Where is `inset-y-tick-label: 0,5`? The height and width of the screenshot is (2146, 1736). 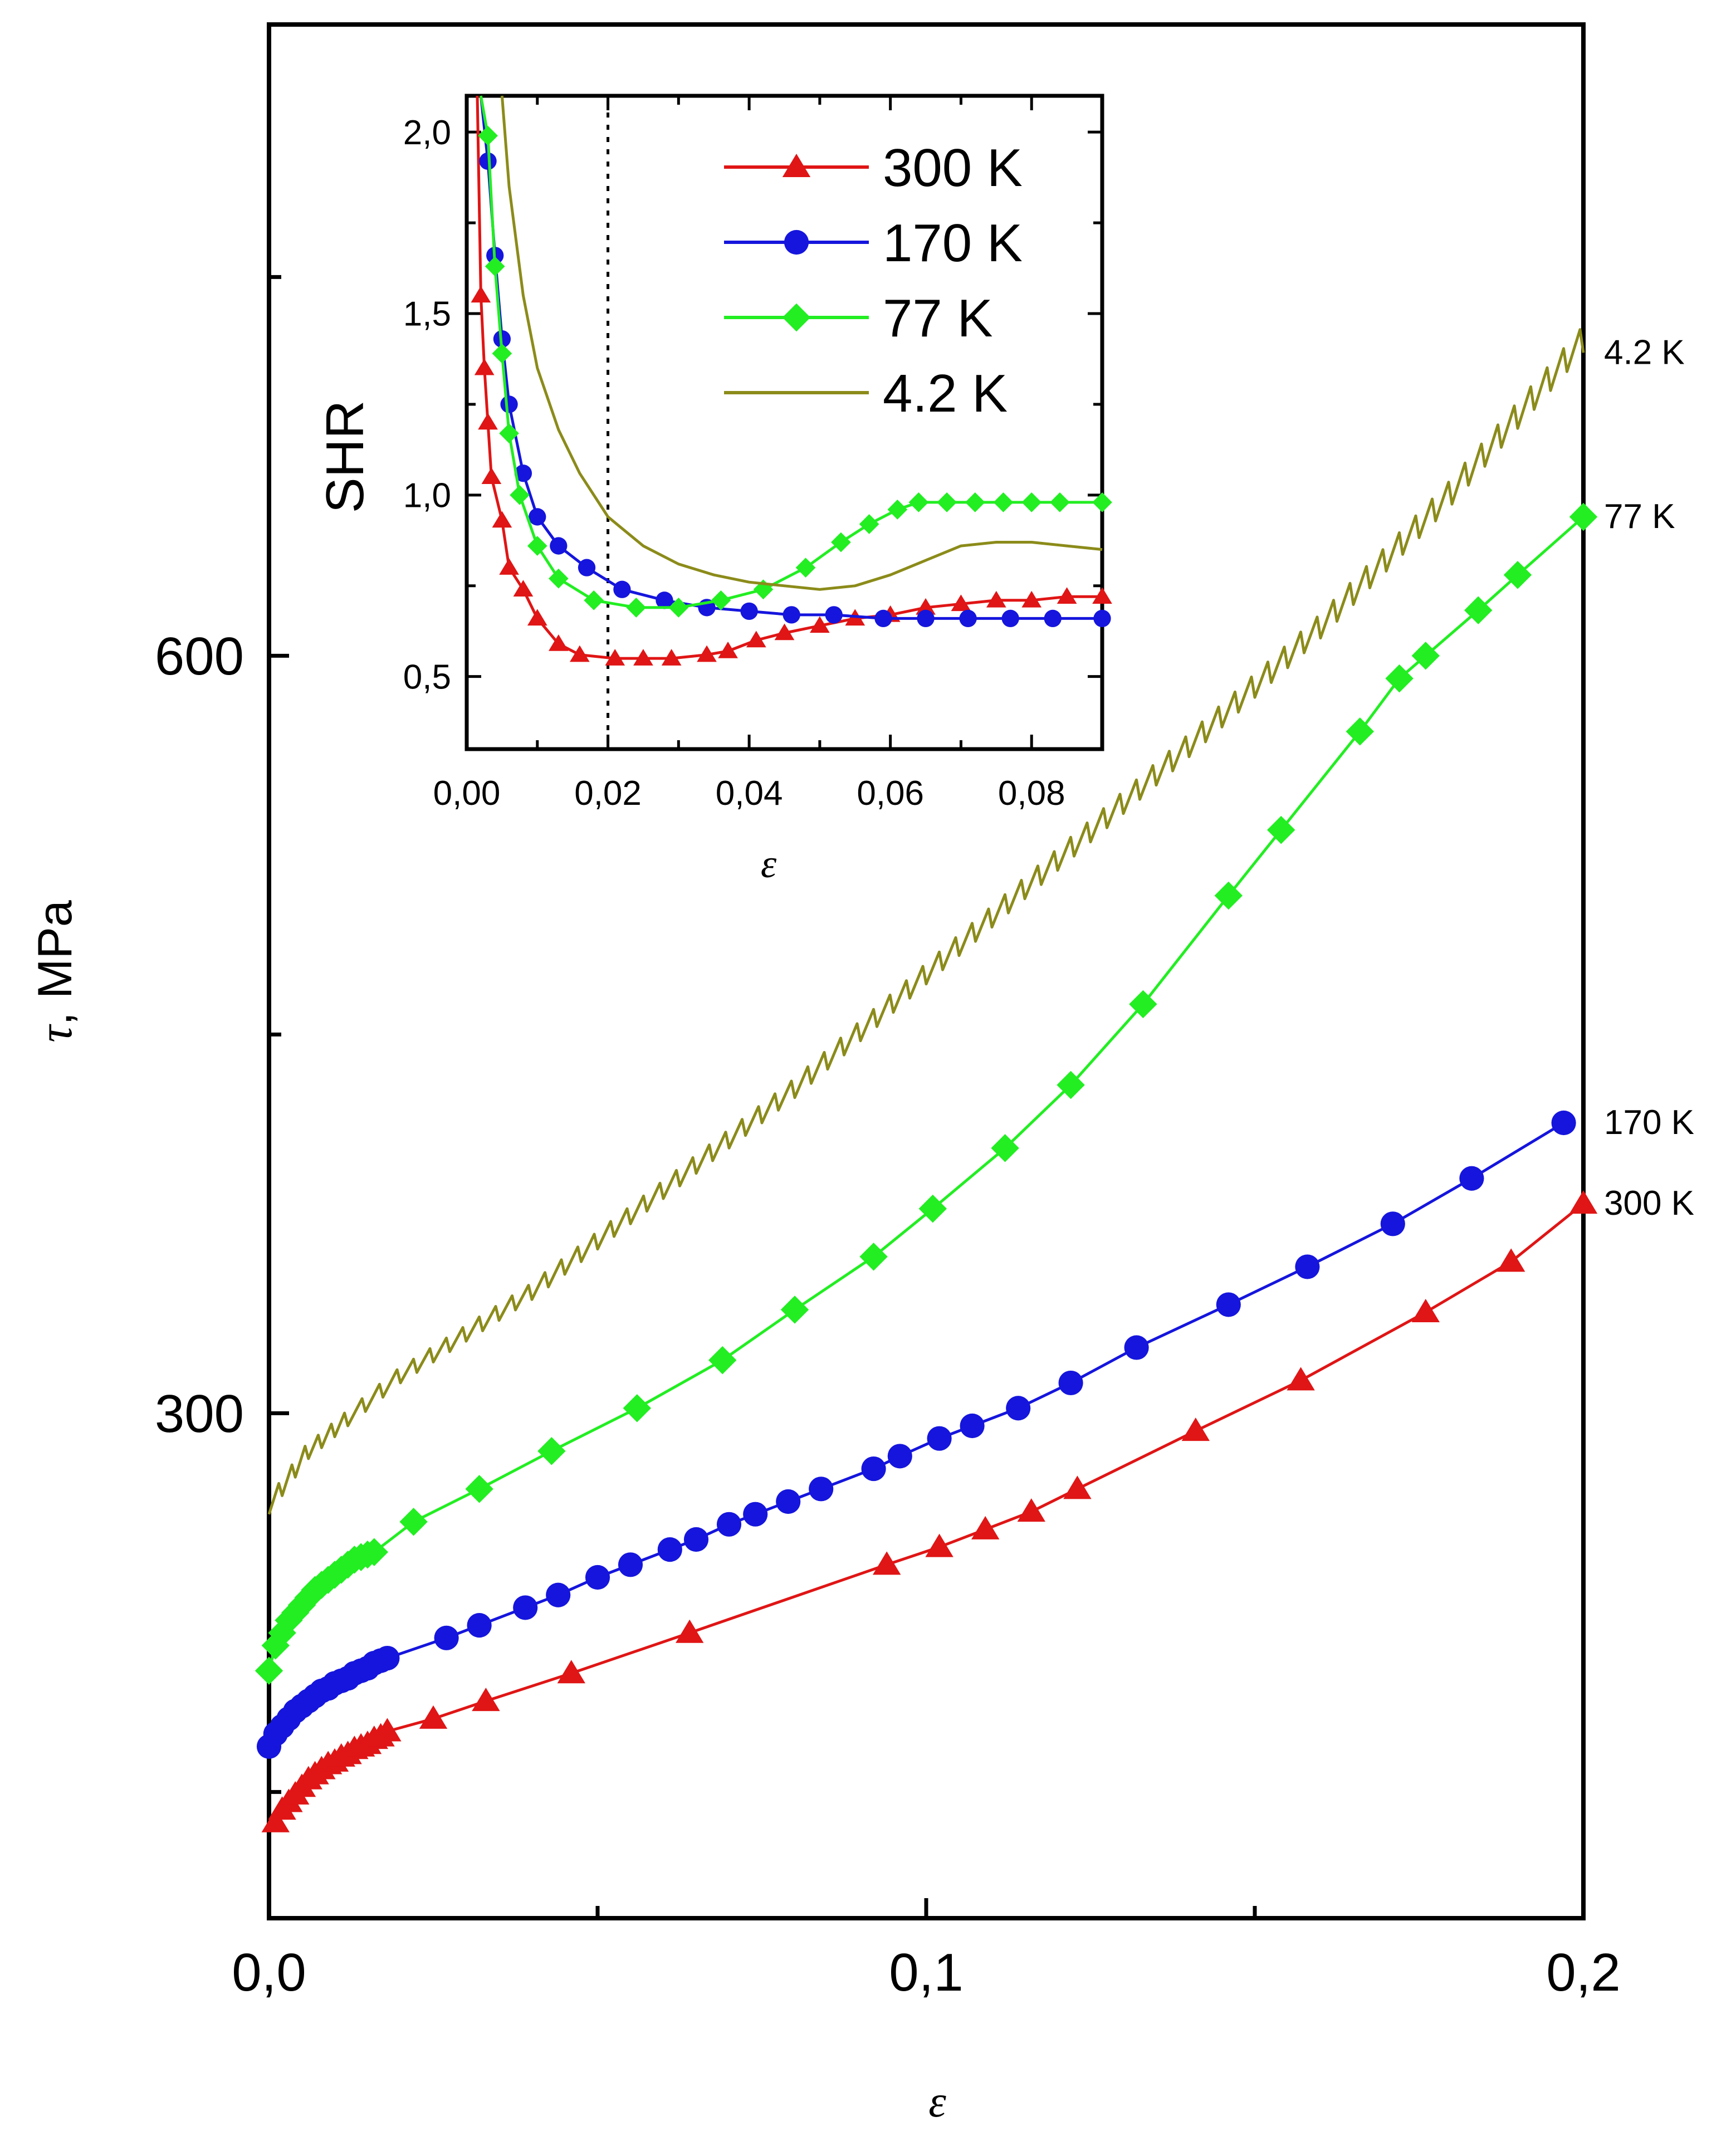
inset-y-tick-label: 0,5 is located at coordinates (427, 677).